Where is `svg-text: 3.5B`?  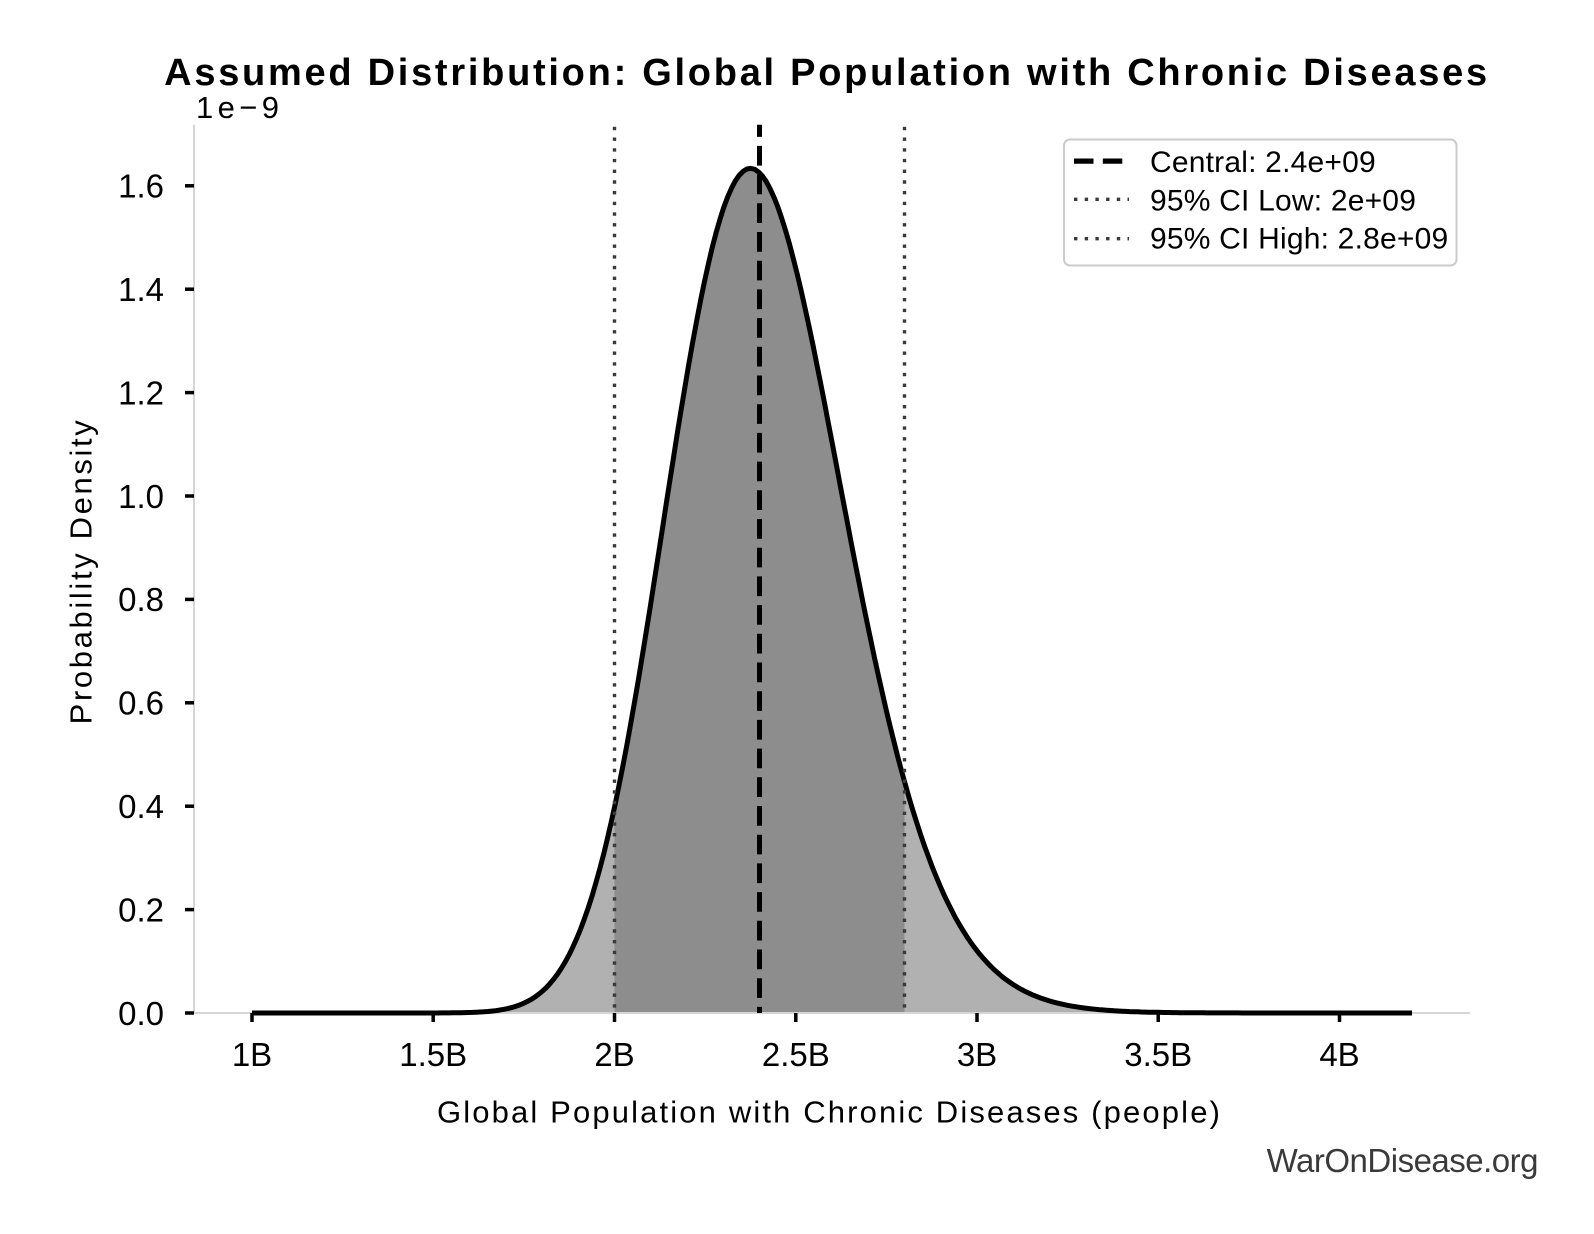
svg-text: 3.5B is located at coordinates (1158, 1054).